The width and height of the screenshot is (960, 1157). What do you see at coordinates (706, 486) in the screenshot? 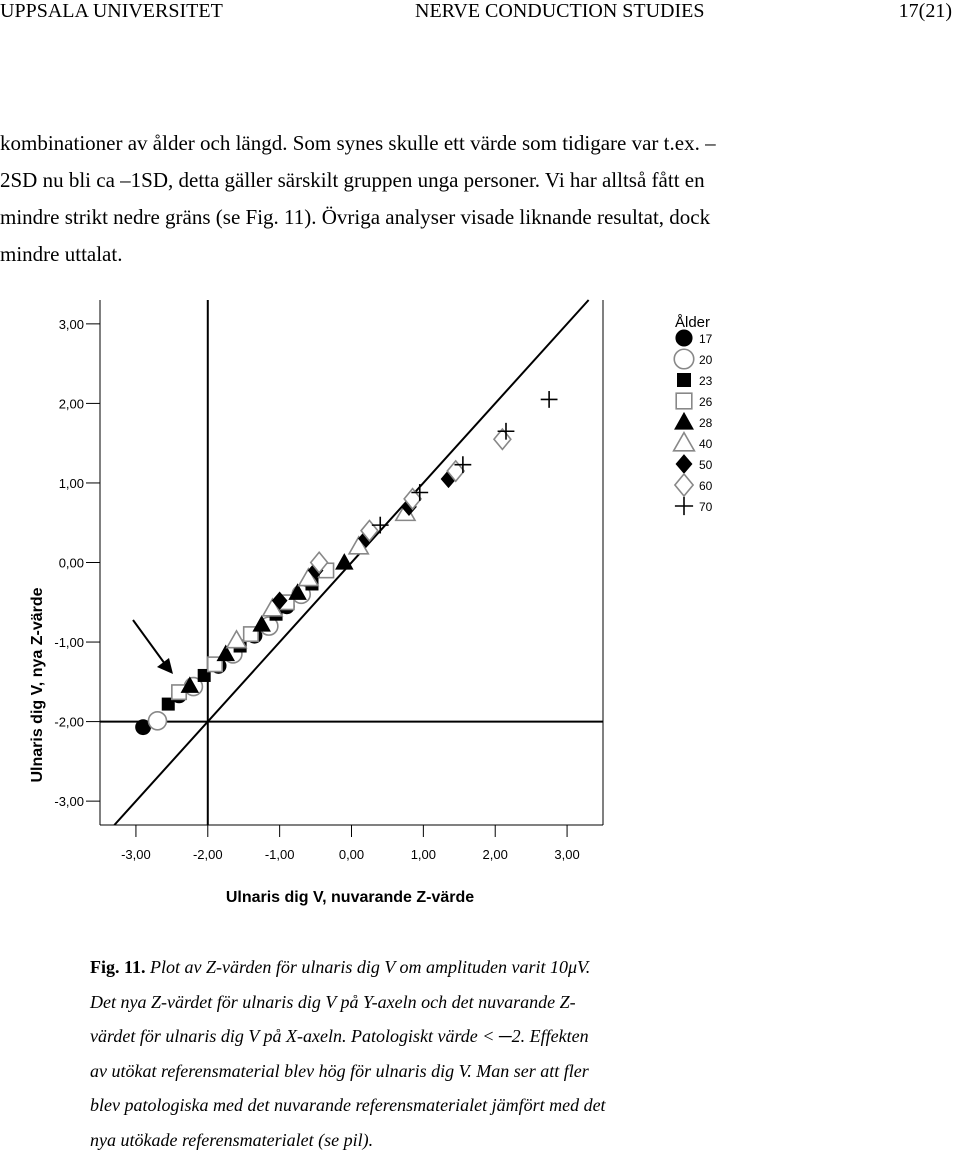
I see `legend-label: 60` at bounding box center [706, 486].